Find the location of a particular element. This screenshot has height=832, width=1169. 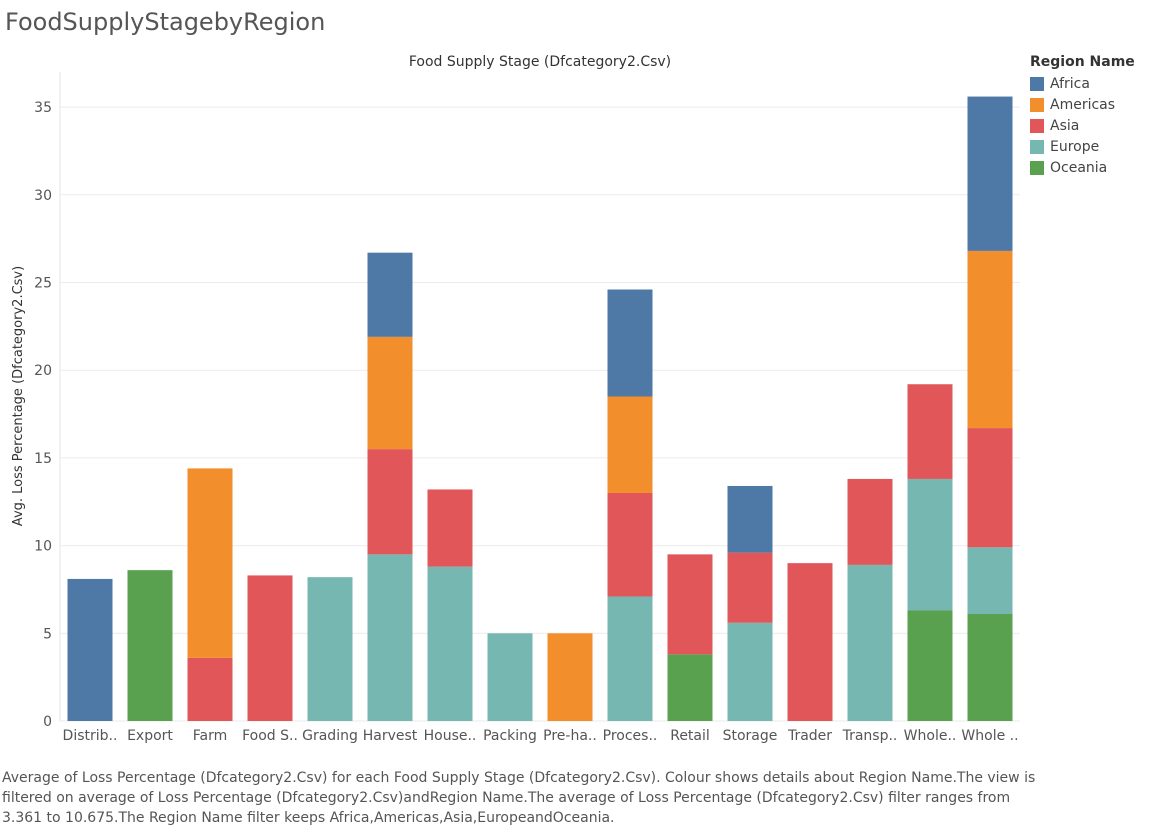

chart-title: Food Supply Stage (Dfcategory2.Csv) is located at coordinates (540, 62).